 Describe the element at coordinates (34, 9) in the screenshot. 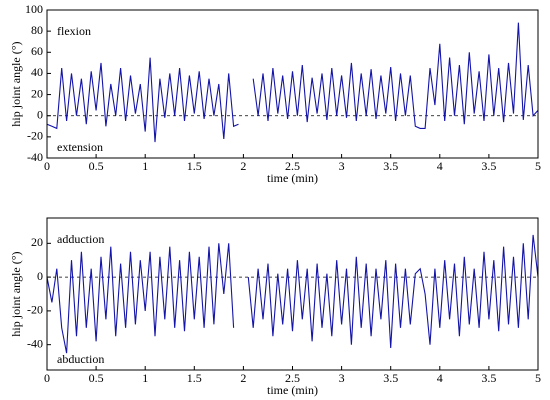

I see `y-tick-label: 100` at that location.